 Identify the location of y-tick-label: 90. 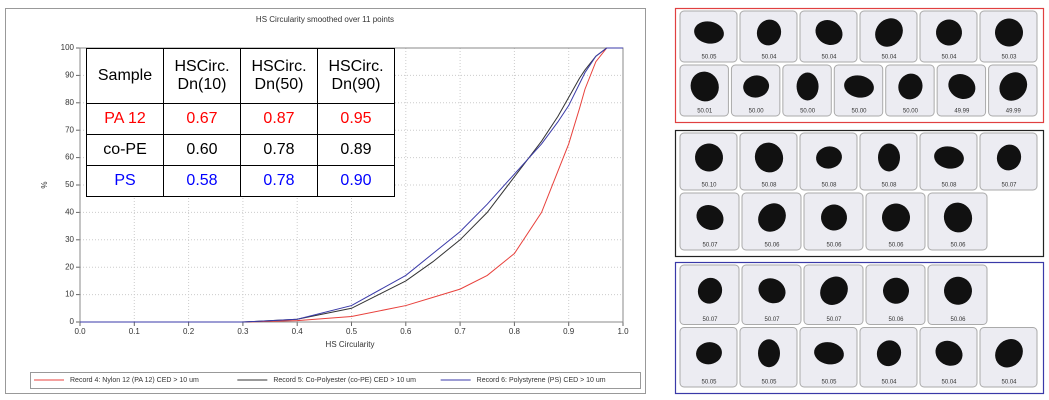
(69, 75).